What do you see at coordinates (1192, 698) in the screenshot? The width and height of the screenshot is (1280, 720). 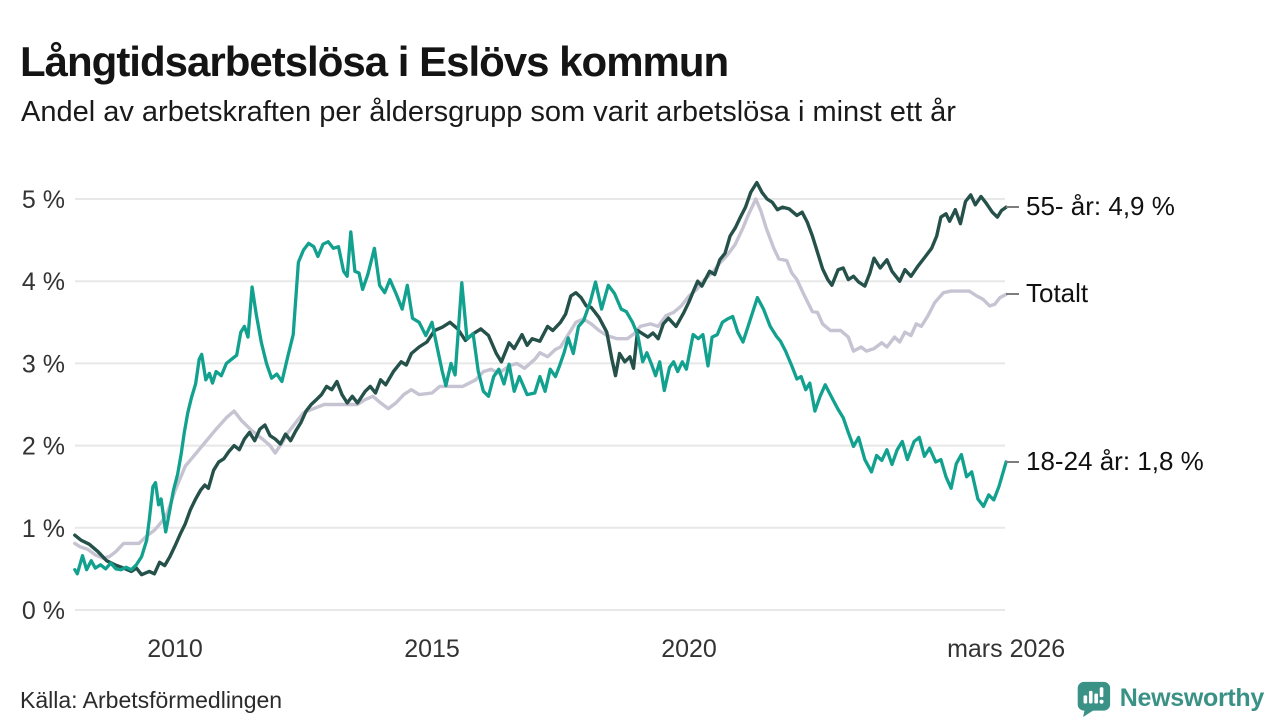 I see `newsworthy-wordmark: Newsworthy` at bounding box center [1192, 698].